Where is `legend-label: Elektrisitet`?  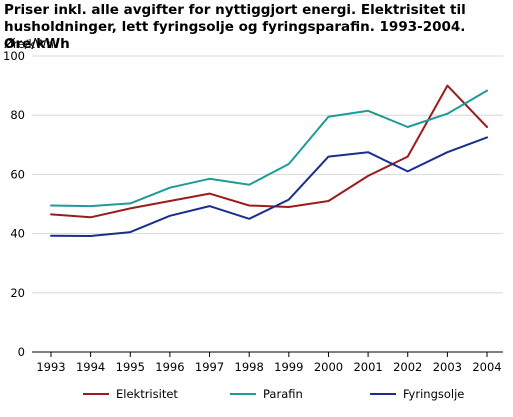
legend-label: Elektrisitet is located at coordinates (147, 394).